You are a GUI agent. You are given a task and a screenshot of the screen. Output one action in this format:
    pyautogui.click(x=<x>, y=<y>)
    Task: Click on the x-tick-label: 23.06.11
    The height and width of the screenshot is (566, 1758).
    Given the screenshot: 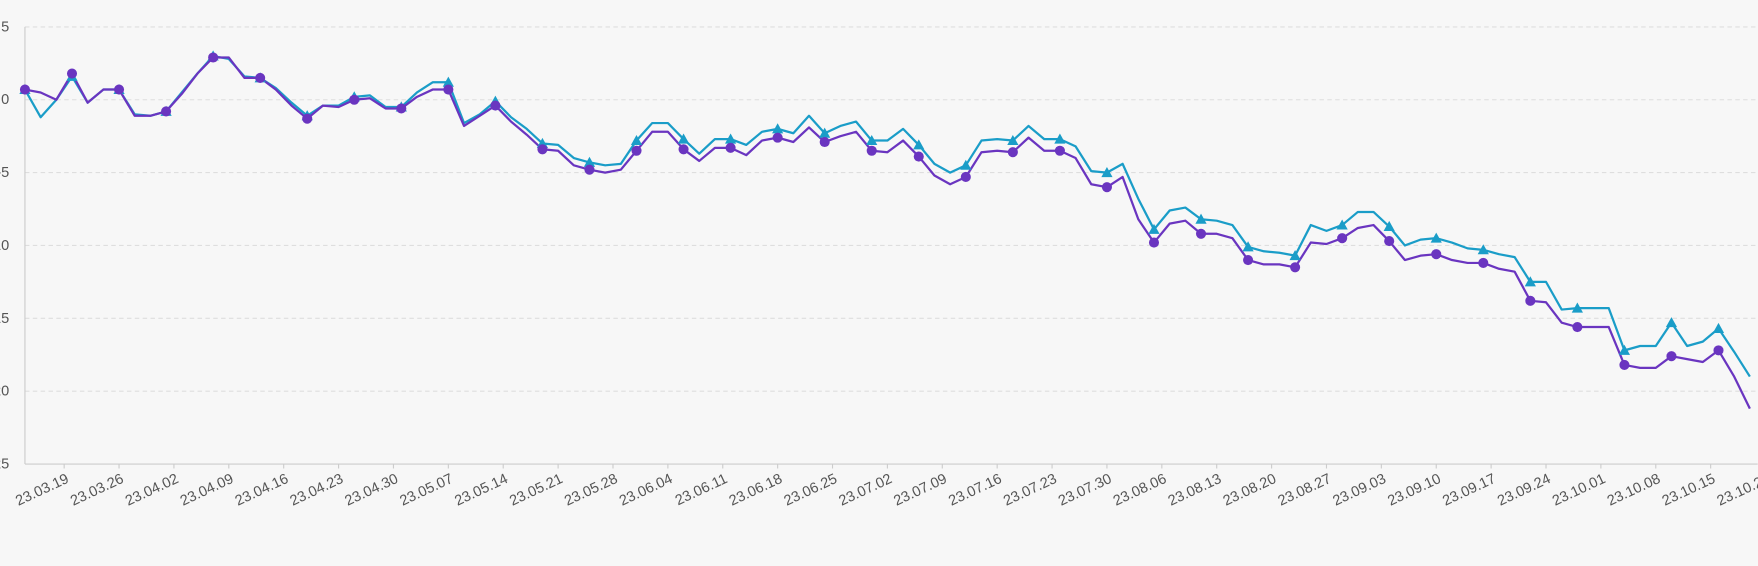 What is the action you would take?
    pyautogui.click(x=701, y=490)
    